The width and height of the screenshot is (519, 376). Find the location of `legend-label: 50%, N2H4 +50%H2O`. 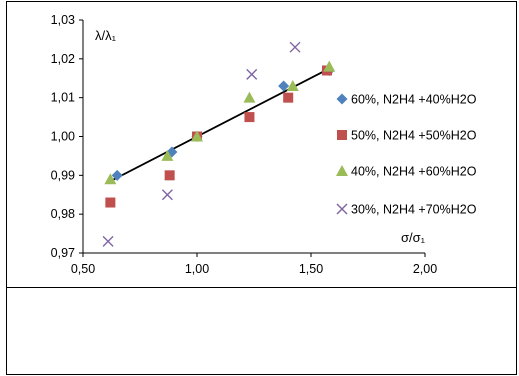

legend-label: 50%, N2H4 +50%H2O is located at coordinates (414, 136).